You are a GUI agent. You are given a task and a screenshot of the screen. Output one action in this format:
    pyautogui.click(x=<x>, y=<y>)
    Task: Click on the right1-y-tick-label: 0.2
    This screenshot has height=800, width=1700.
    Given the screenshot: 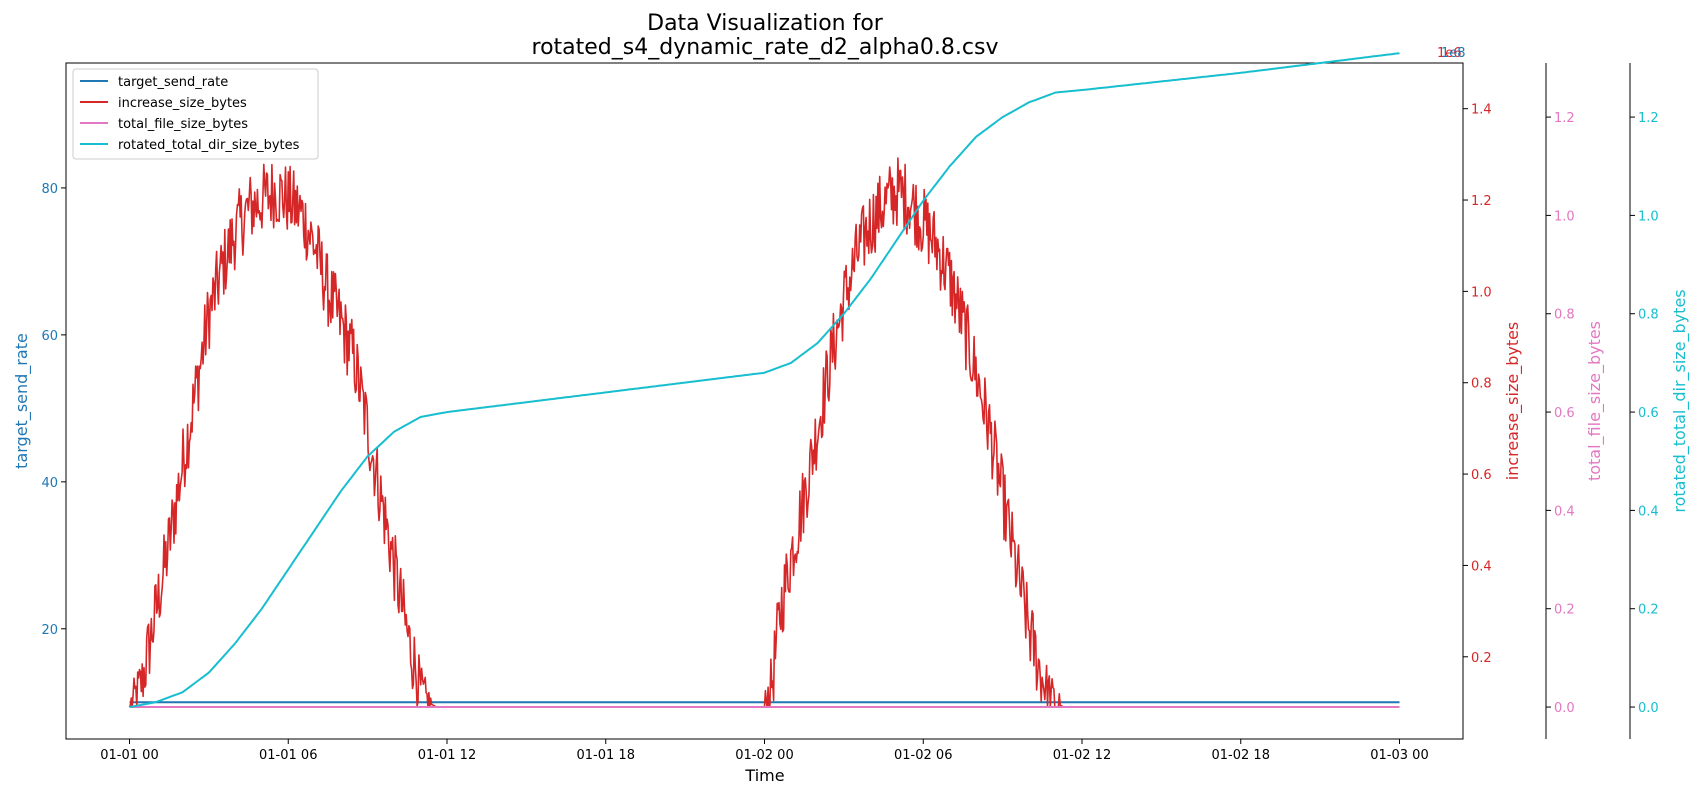 What is the action you would take?
    pyautogui.click(x=1481, y=658)
    